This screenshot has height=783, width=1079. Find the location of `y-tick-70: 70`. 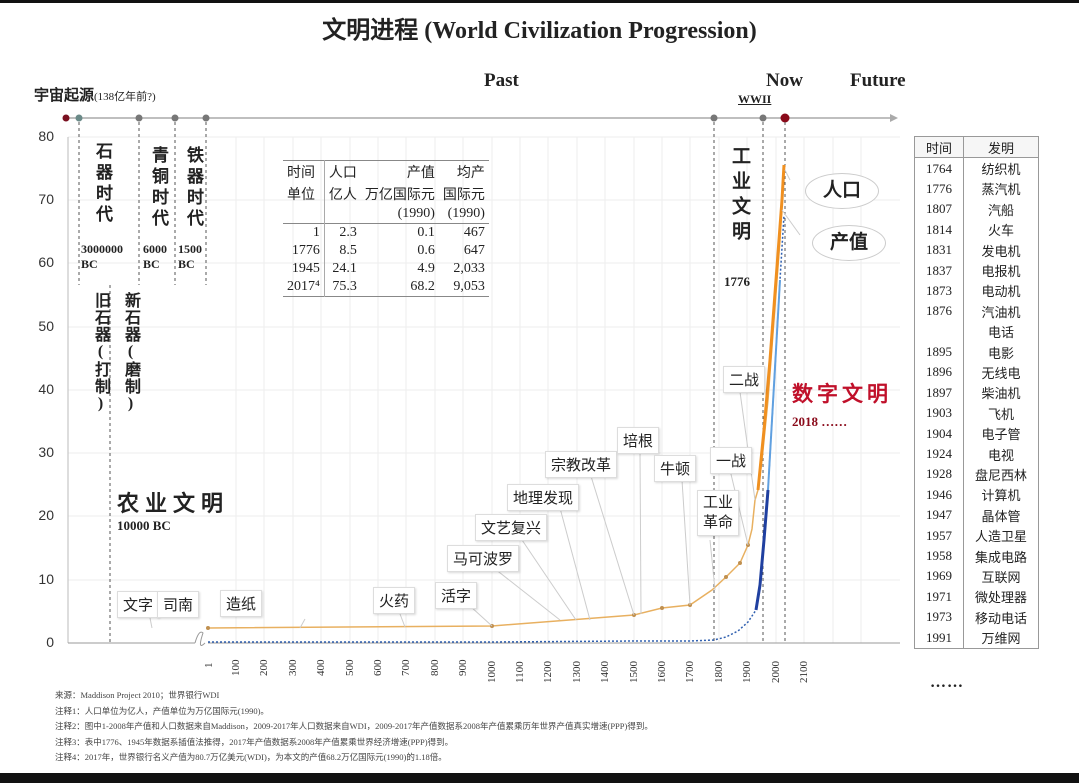

y-tick-70: 70 is located at coordinates (46, 199).